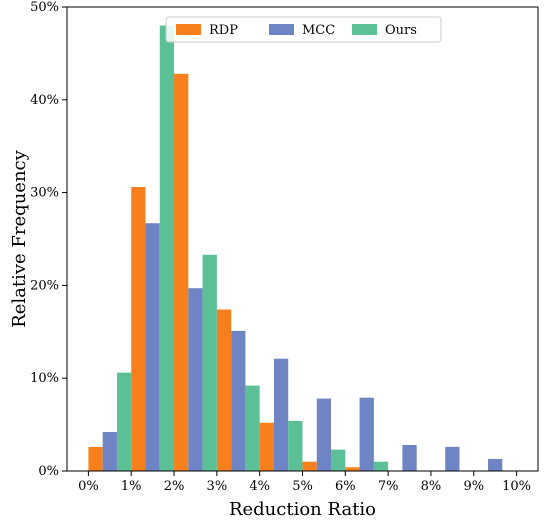 The height and width of the screenshot is (529, 550). What do you see at coordinates (44, 378) in the screenshot?
I see `y-tick-label: 10%` at bounding box center [44, 378].